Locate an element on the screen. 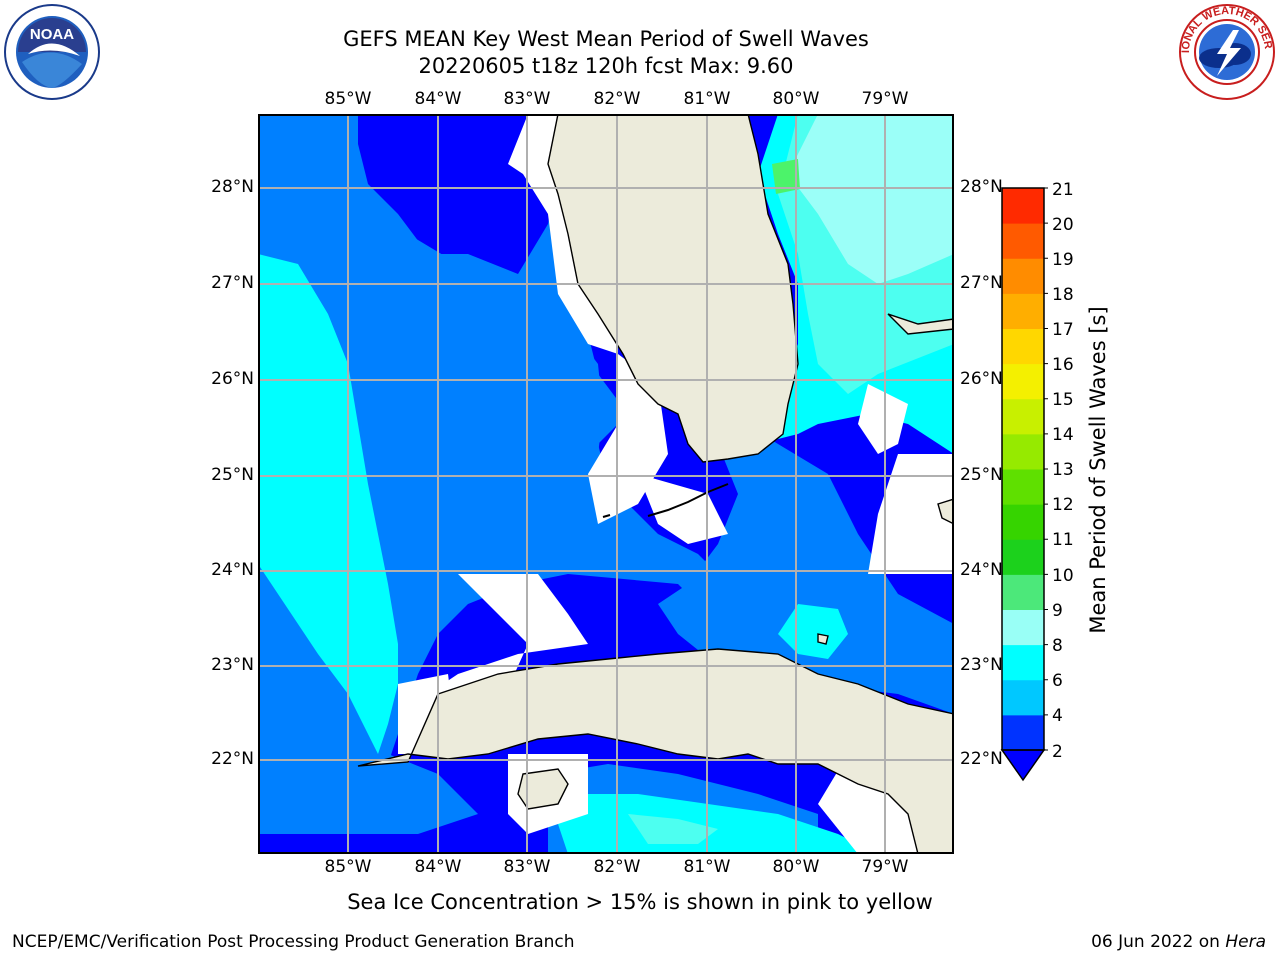  colorbar-tick-label: 2 is located at coordinates (1057, 752).